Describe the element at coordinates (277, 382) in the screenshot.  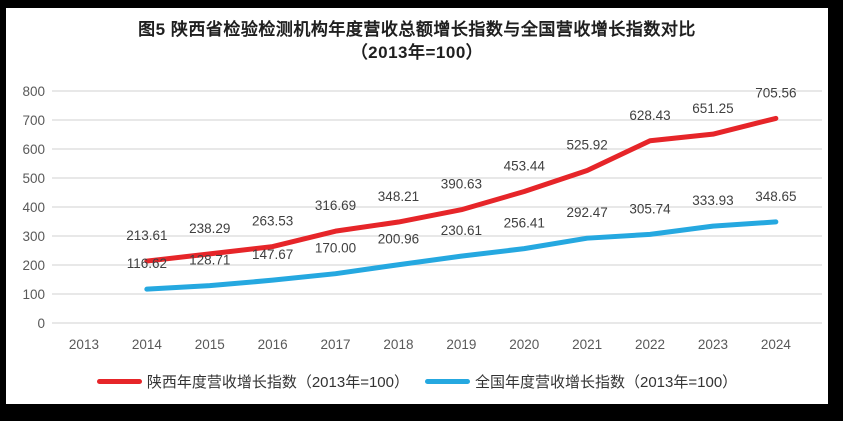
I see `legend-label-shaanxi: 陕西年度营收增长指数（2013年=100）` at that location.